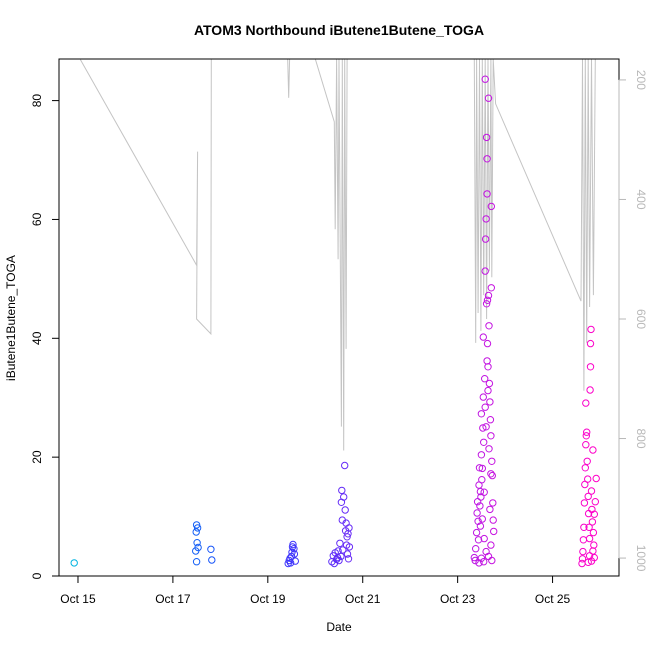 This screenshot has width=650, height=650. I want to click on x-tick-label: Oct 23, so click(458, 599).